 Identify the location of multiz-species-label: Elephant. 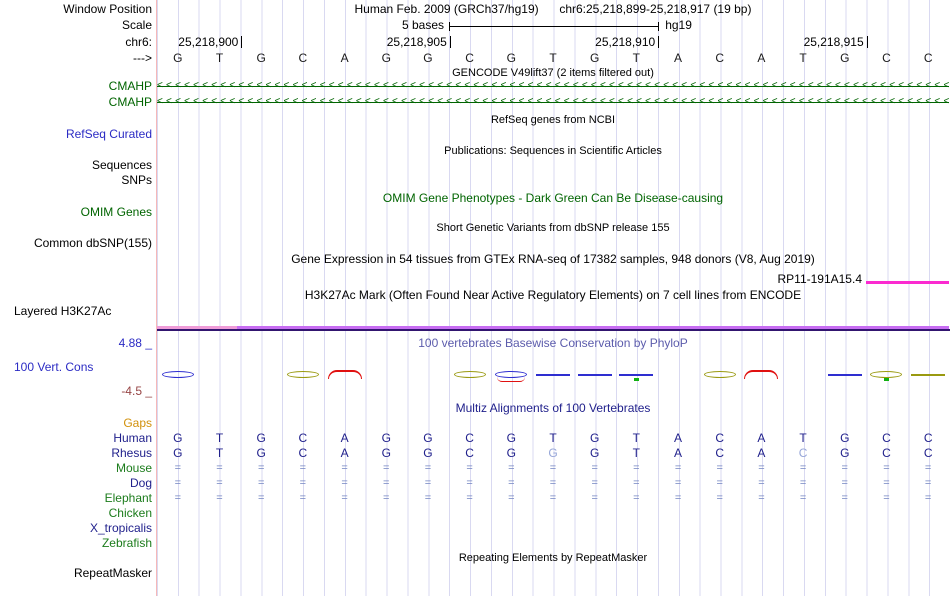
(128, 498).